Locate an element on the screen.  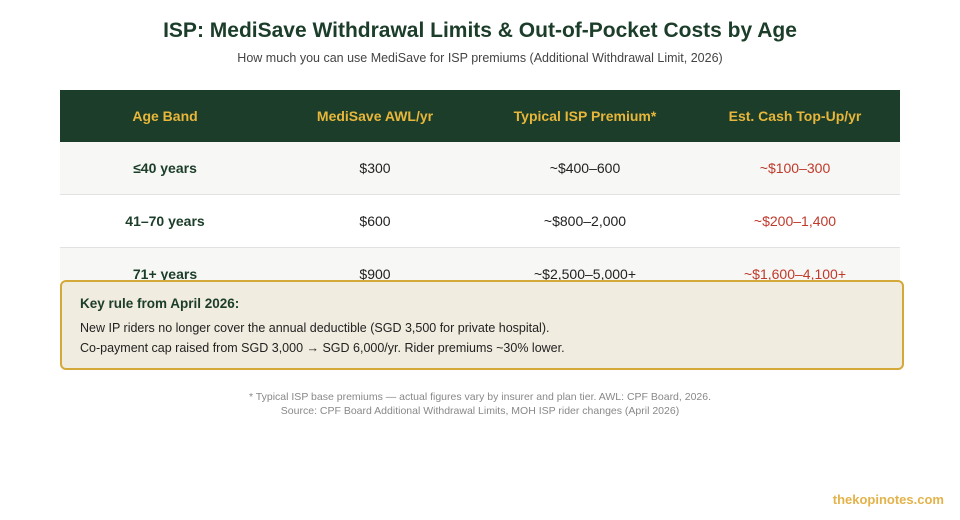
cash-top-up-cell: ~$1,600–4,100+ is located at coordinates (795, 273).